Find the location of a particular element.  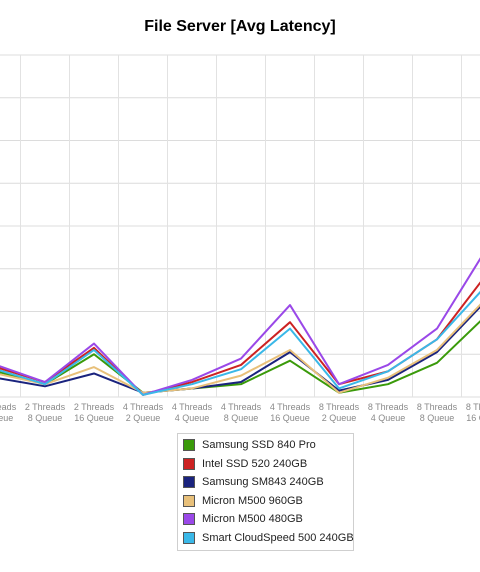

legend-label: Micron M500 480GB is located at coordinates (252, 519).